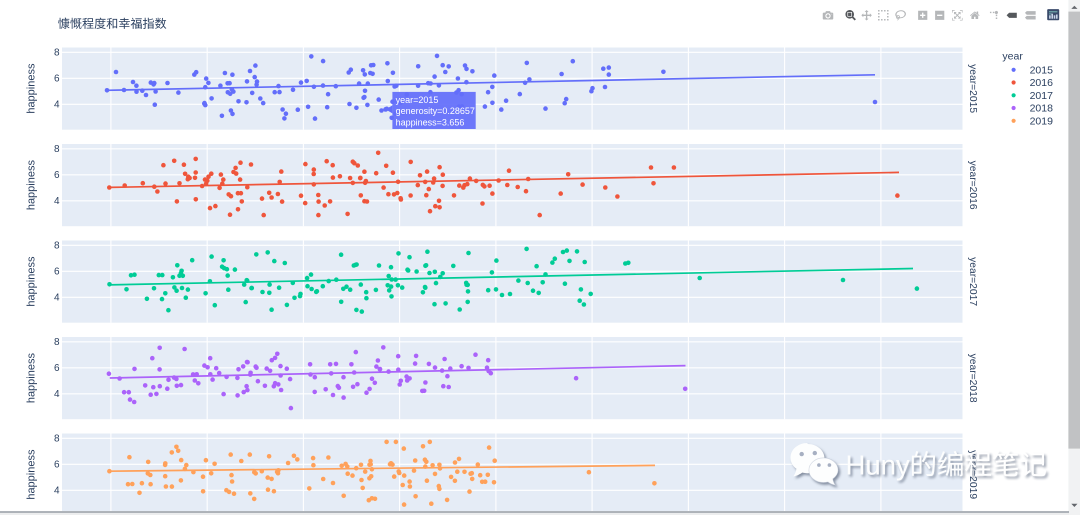 This screenshot has width=1080, height=520. Describe the element at coordinates (1012, 57) in the screenshot. I see `svg-text: year` at that location.